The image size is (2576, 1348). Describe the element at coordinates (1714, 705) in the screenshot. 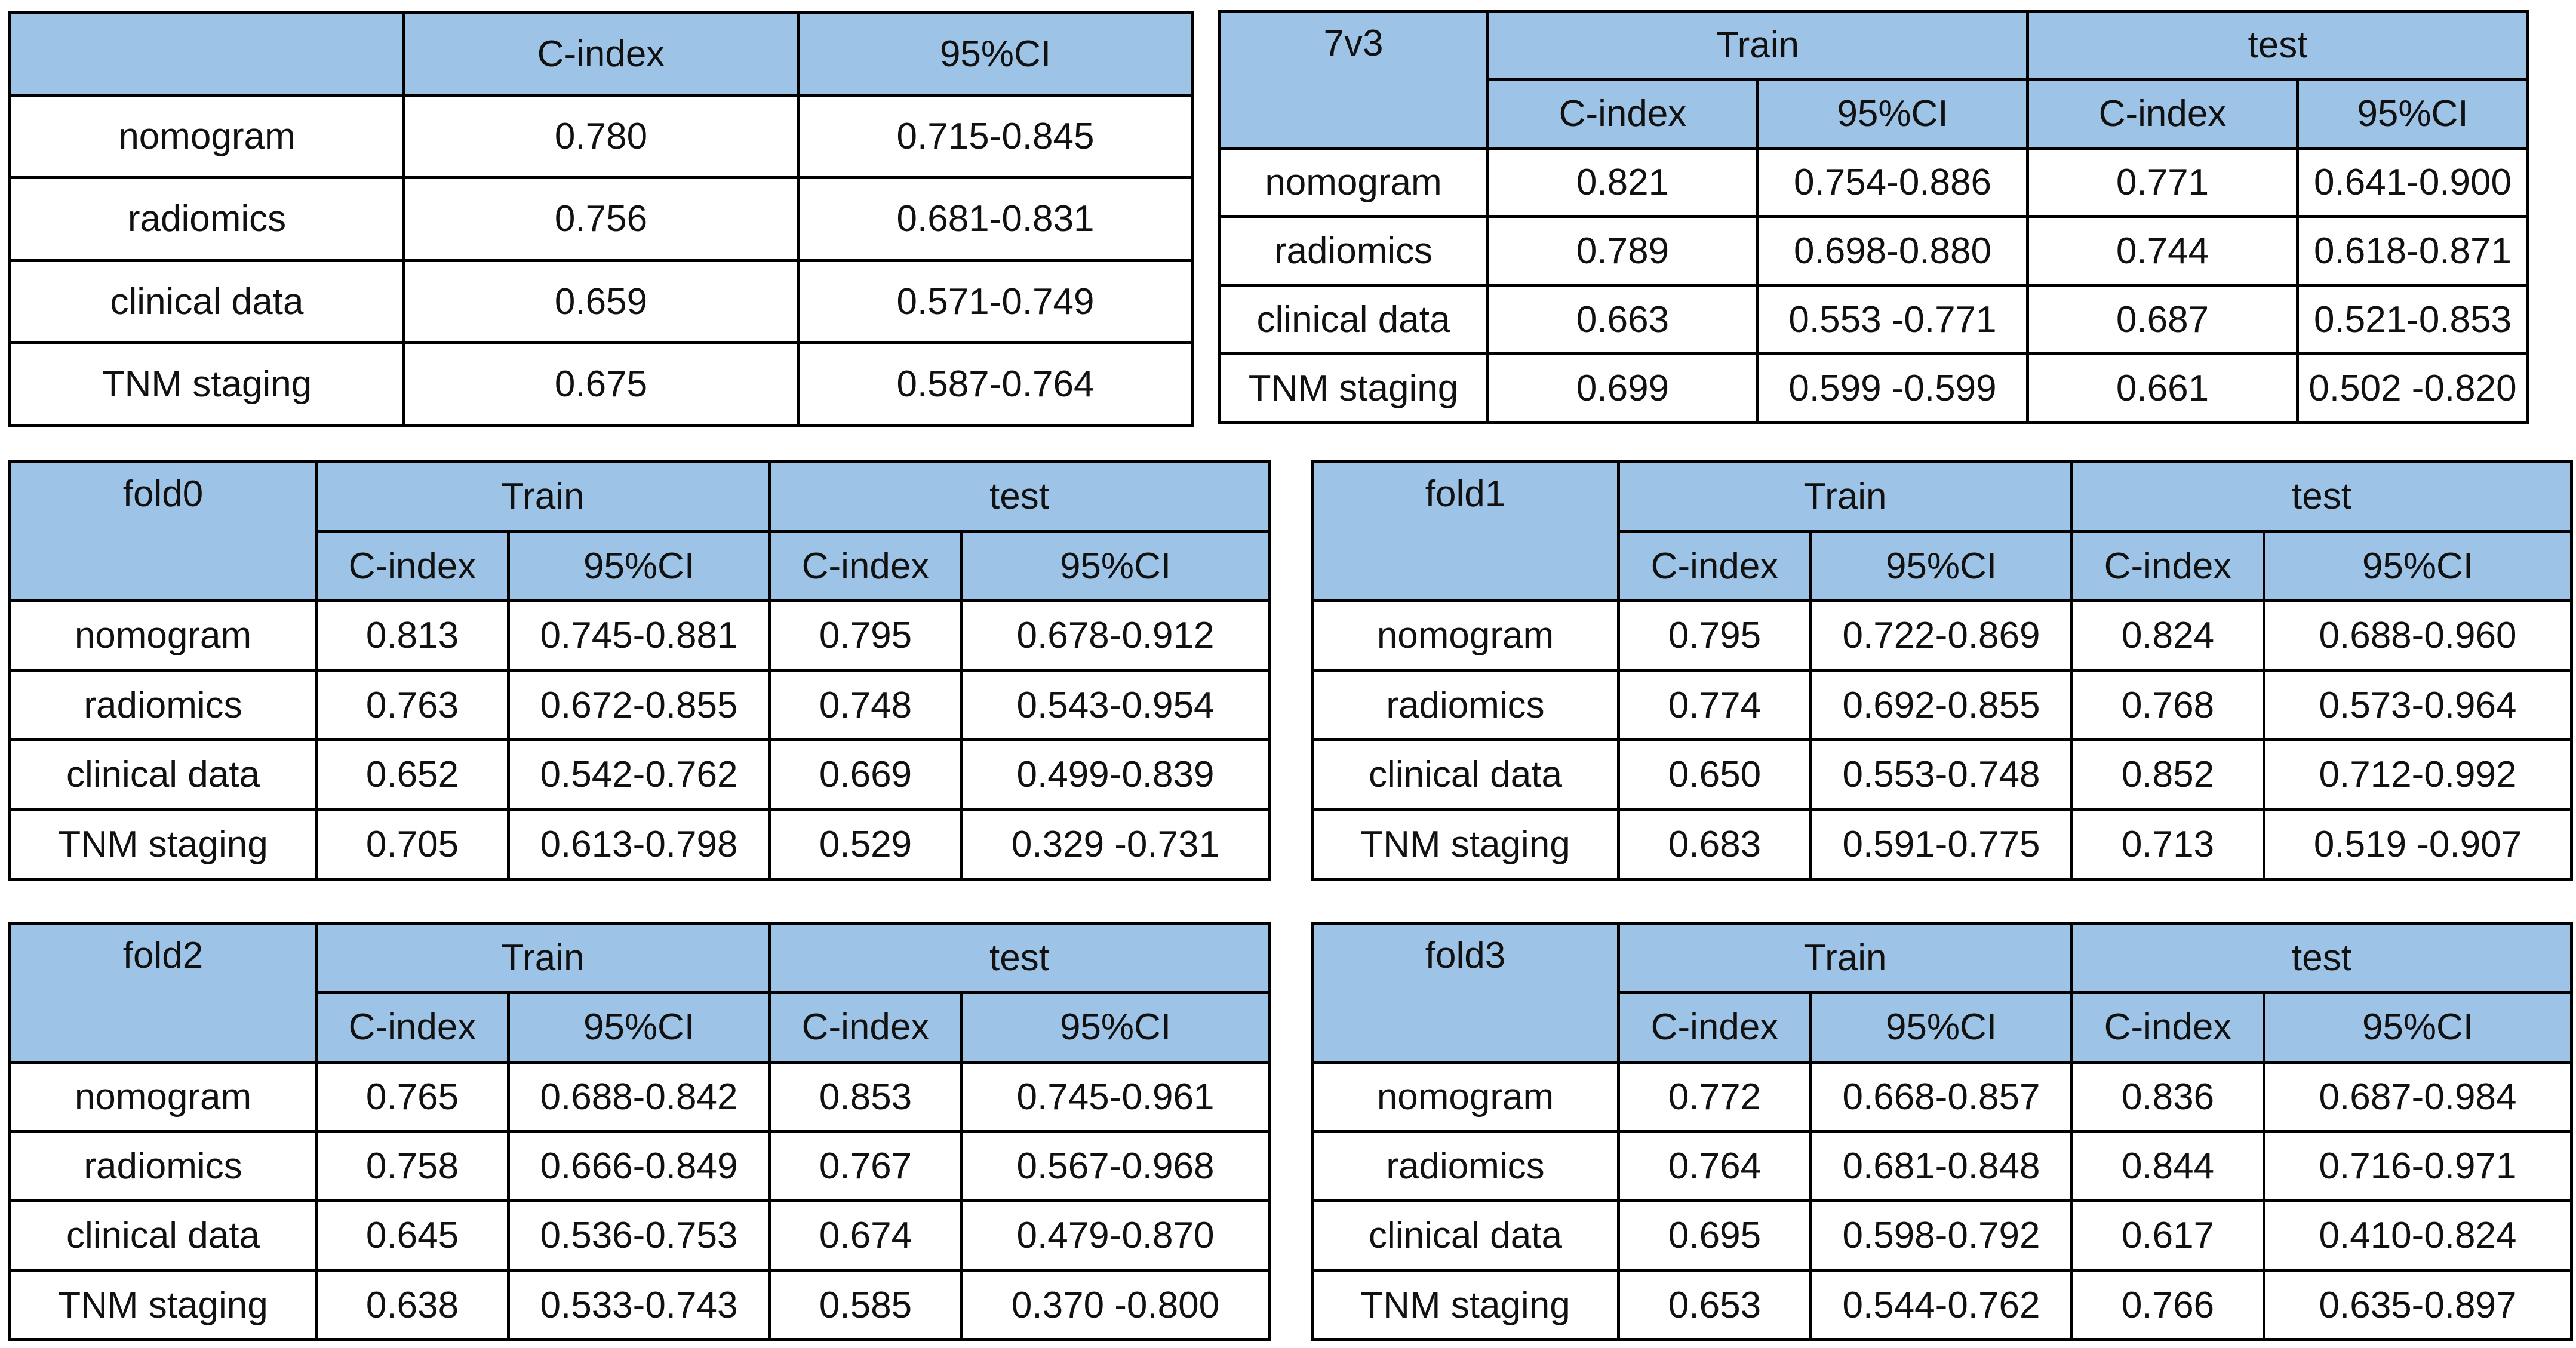

I see `train-cindex-cell: 0.774` at that location.